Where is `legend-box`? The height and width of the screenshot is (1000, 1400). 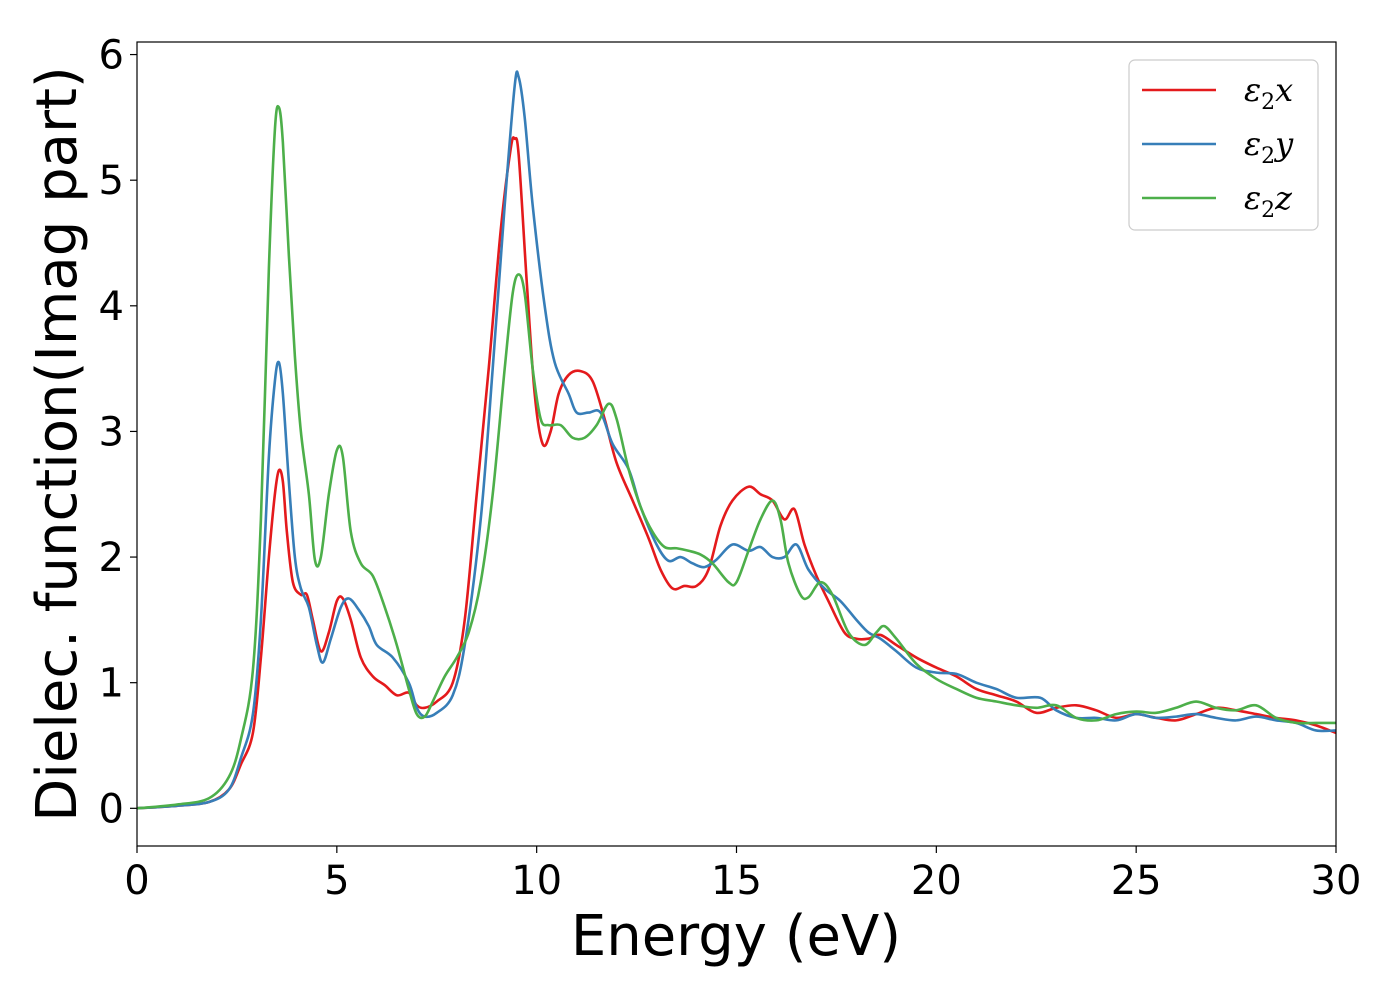 legend-box is located at coordinates (1223, 145).